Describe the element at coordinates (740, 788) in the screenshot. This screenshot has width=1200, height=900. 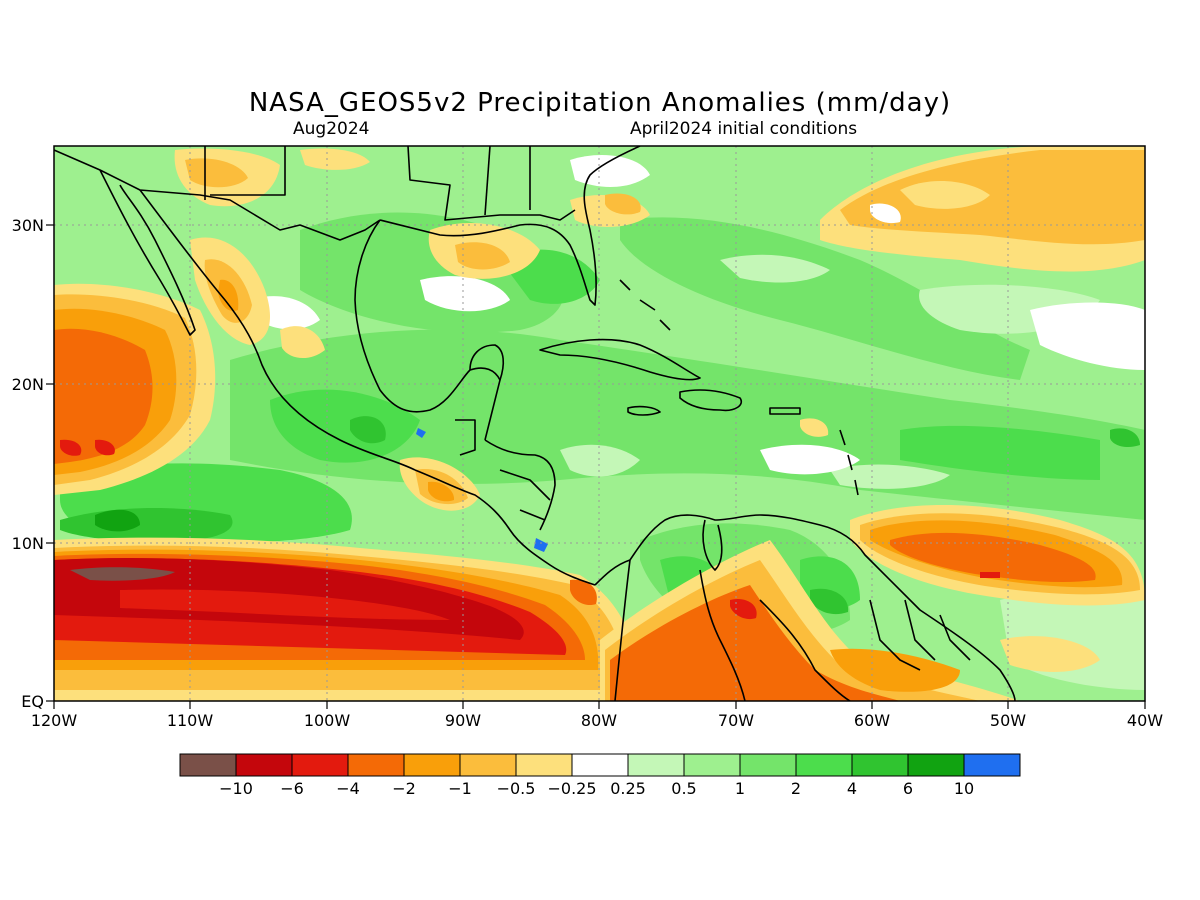
I see `colorbar-label: 1` at that location.